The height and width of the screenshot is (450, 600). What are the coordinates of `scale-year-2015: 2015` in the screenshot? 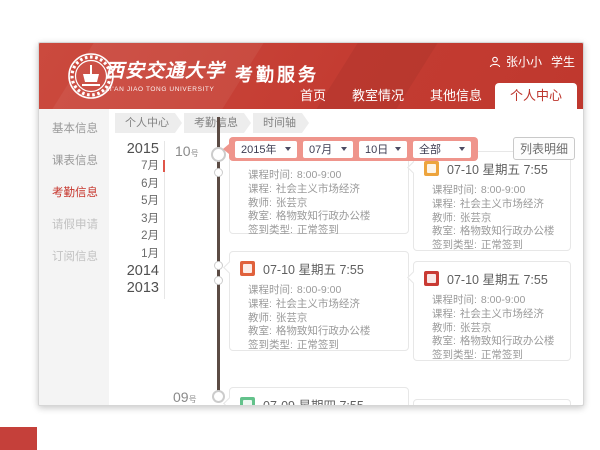 It's located at (142, 149).